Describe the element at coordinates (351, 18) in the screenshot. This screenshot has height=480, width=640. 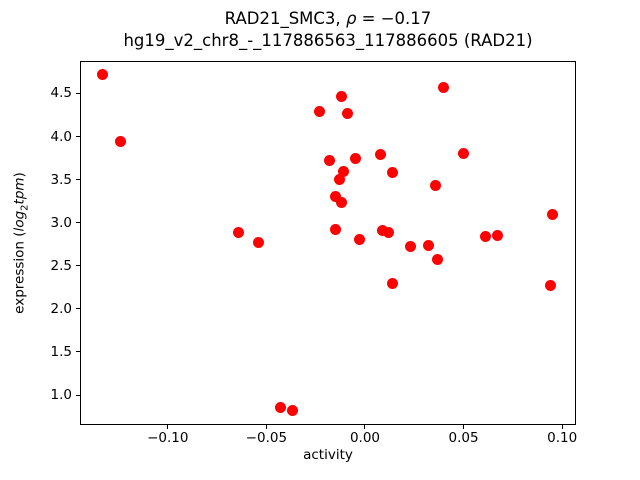
I see `rho-symbol: ρ` at that location.